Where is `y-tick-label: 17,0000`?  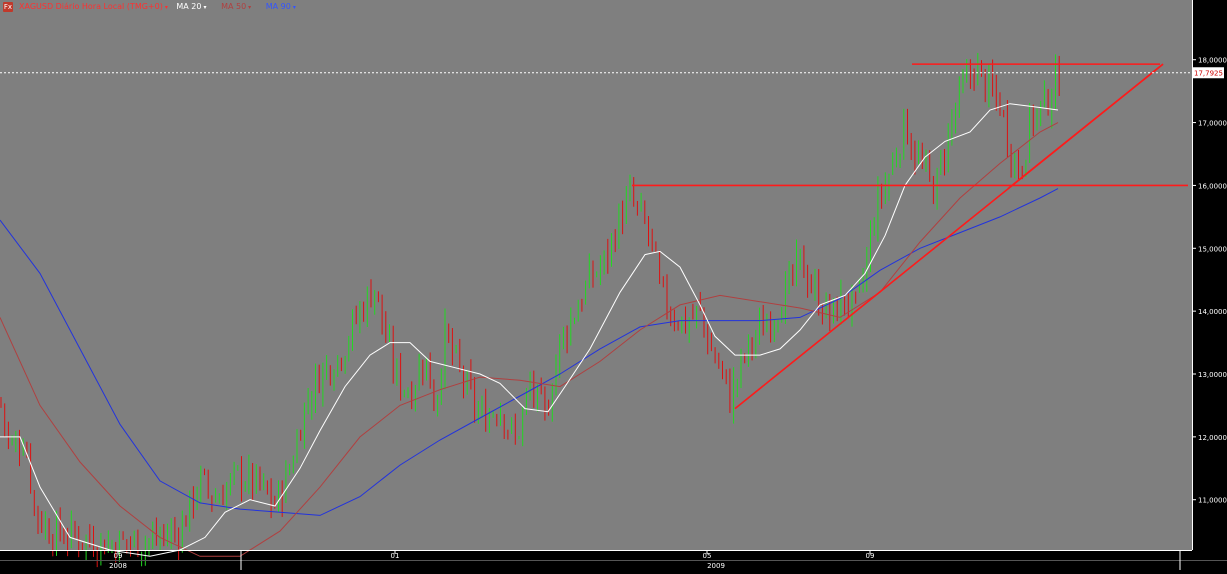
y-tick-label: 17,0000 is located at coordinates (1212, 124).